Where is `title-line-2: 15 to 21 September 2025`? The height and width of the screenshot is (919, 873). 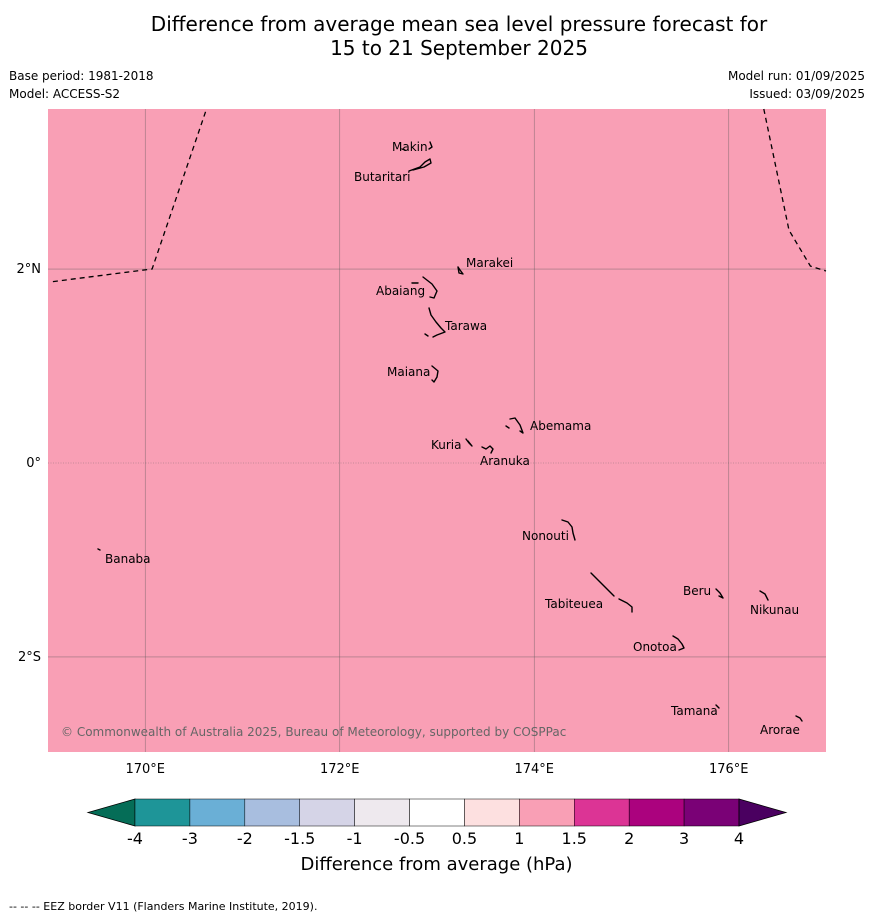 title-line-2: 15 to 21 September 2025 is located at coordinates (459, 48).